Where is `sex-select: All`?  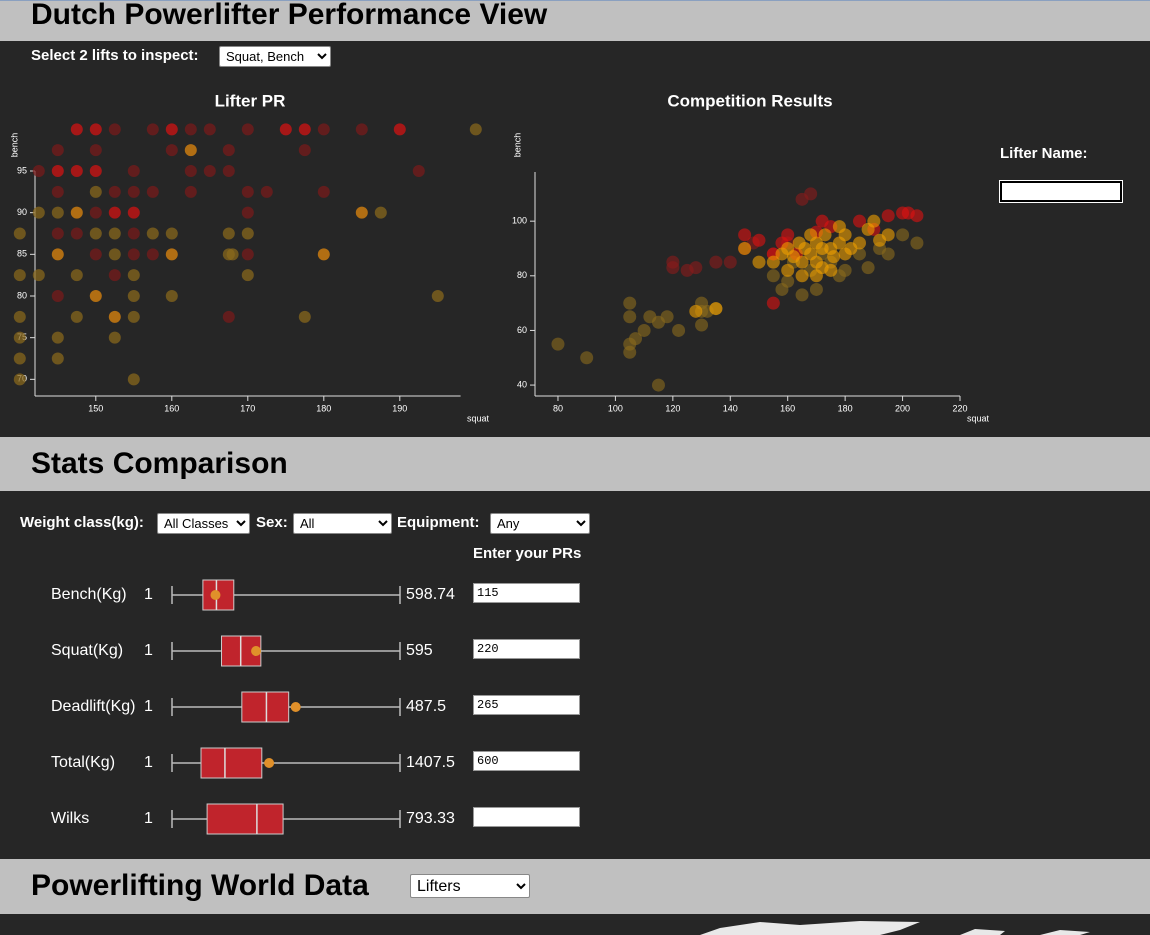
sex-select: All is located at coordinates (342, 523).